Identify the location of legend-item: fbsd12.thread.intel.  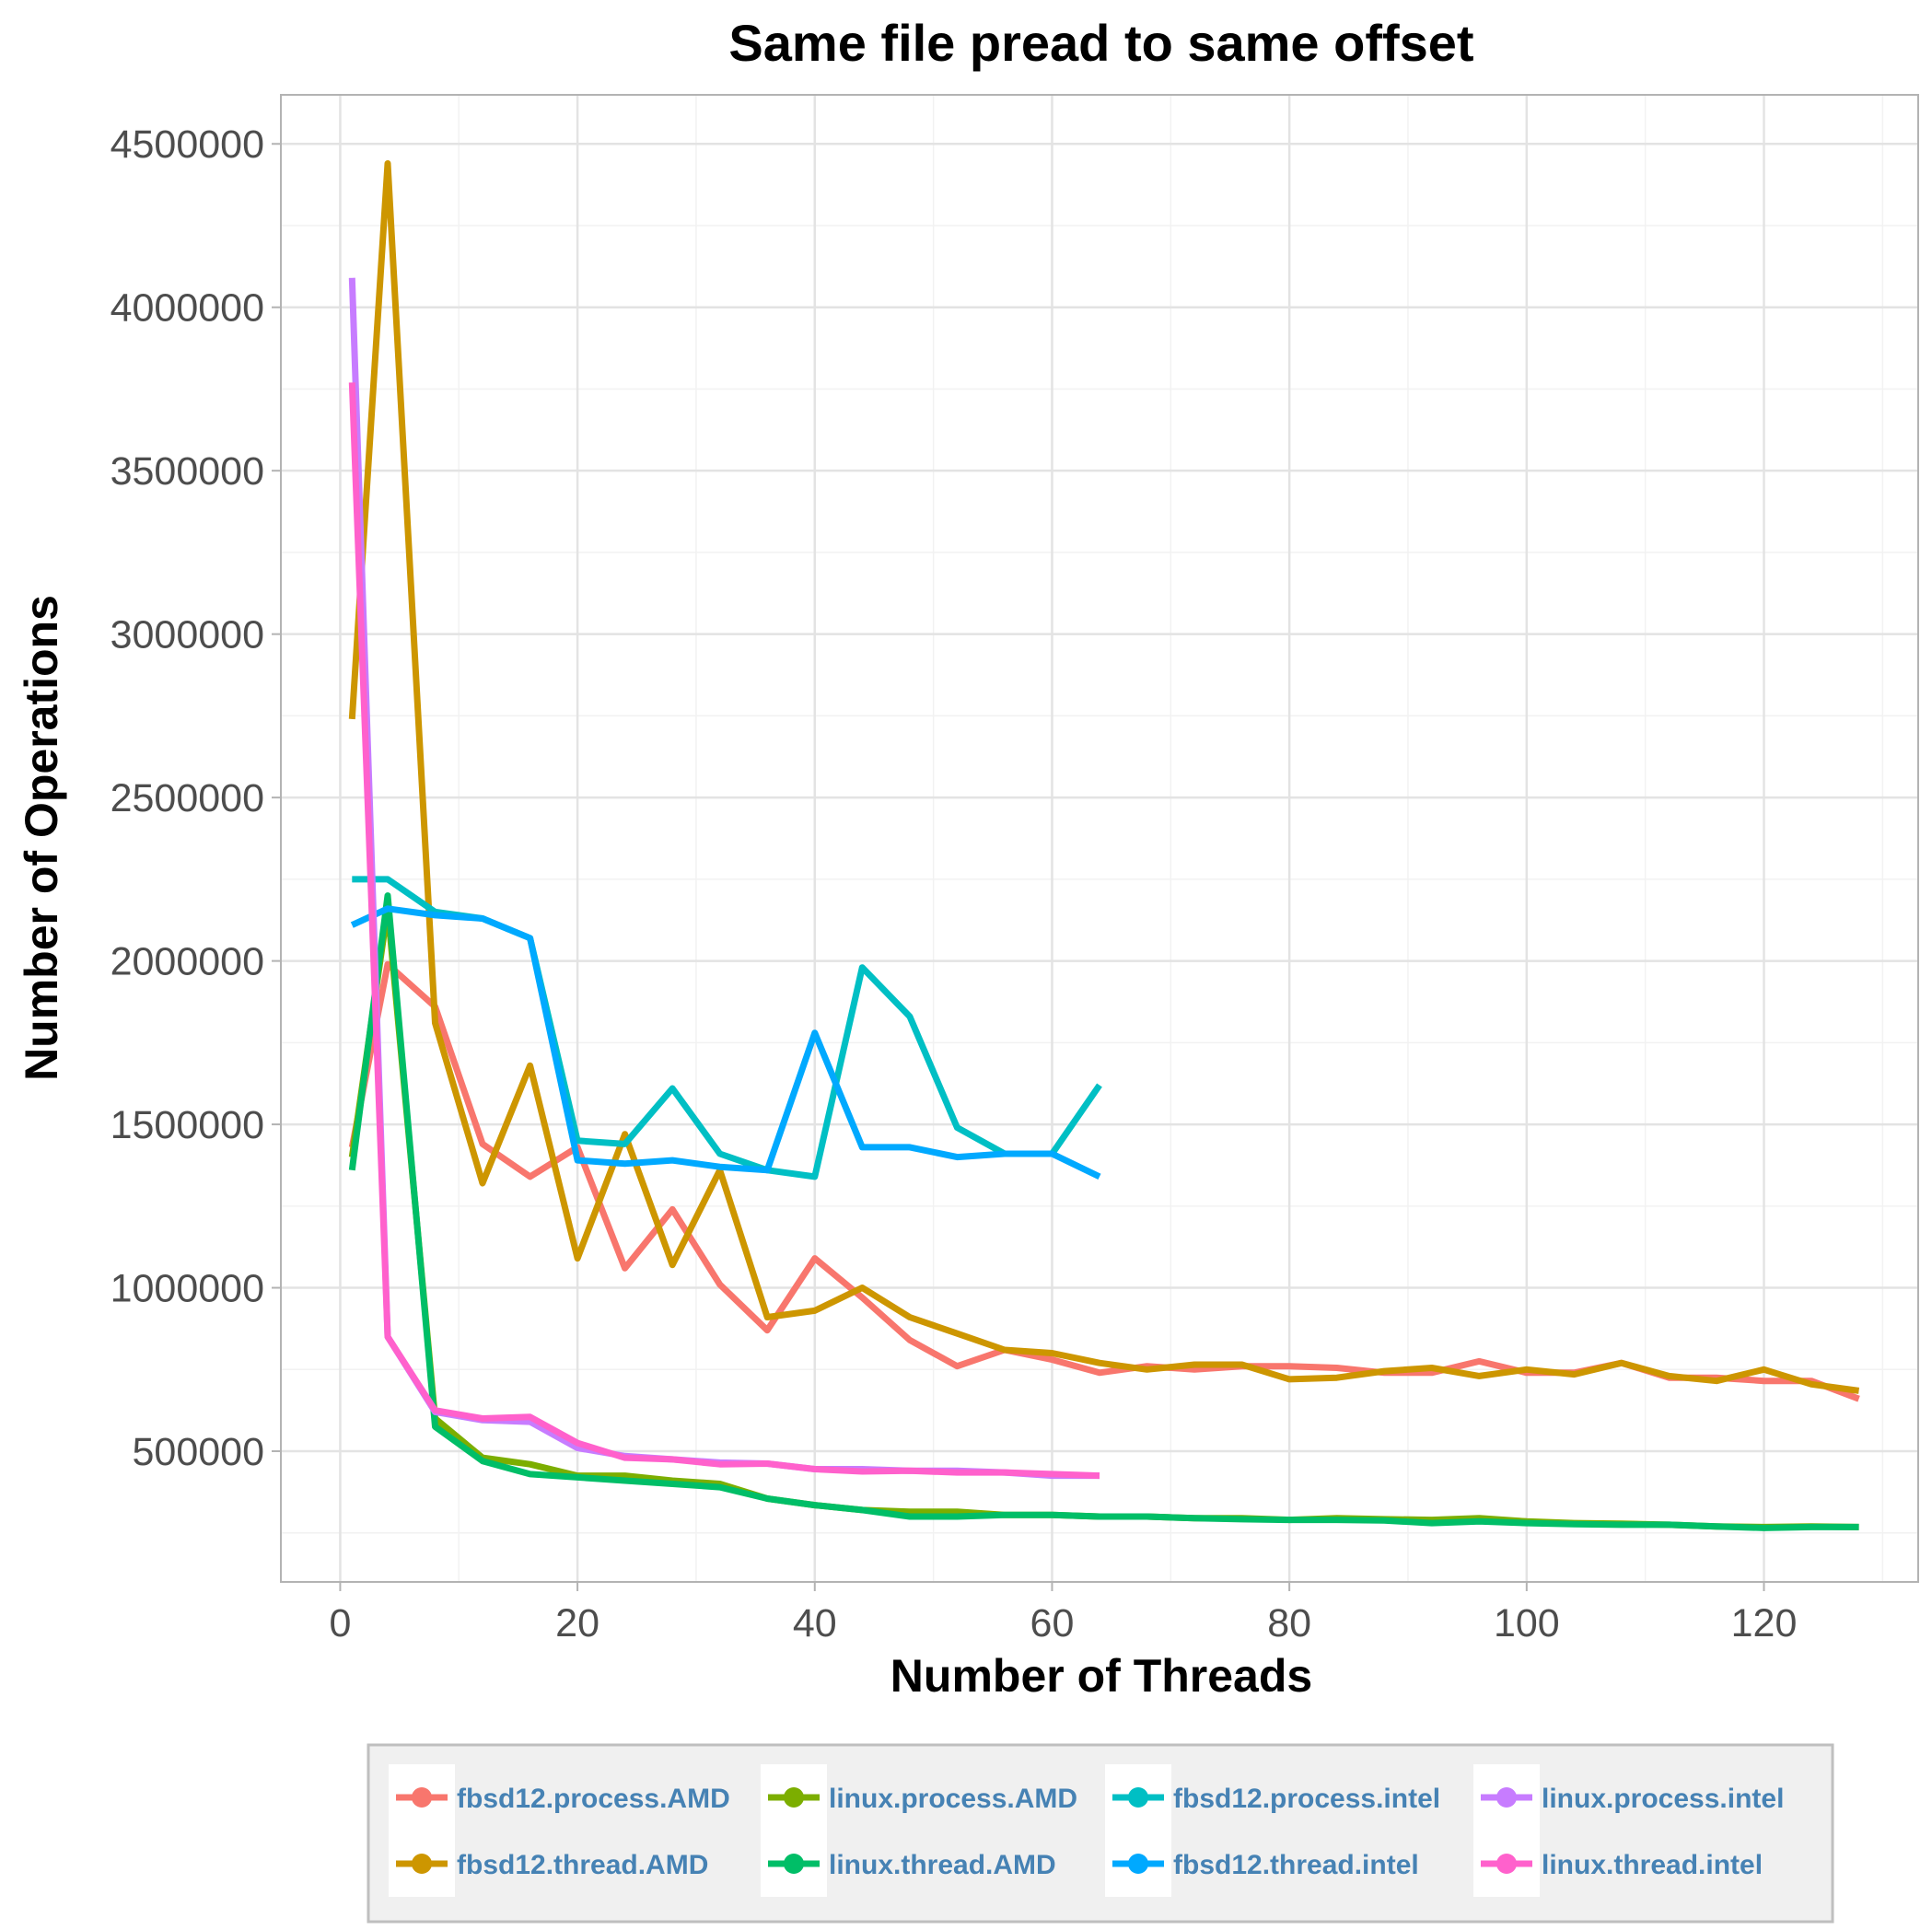
(1262, 1864).